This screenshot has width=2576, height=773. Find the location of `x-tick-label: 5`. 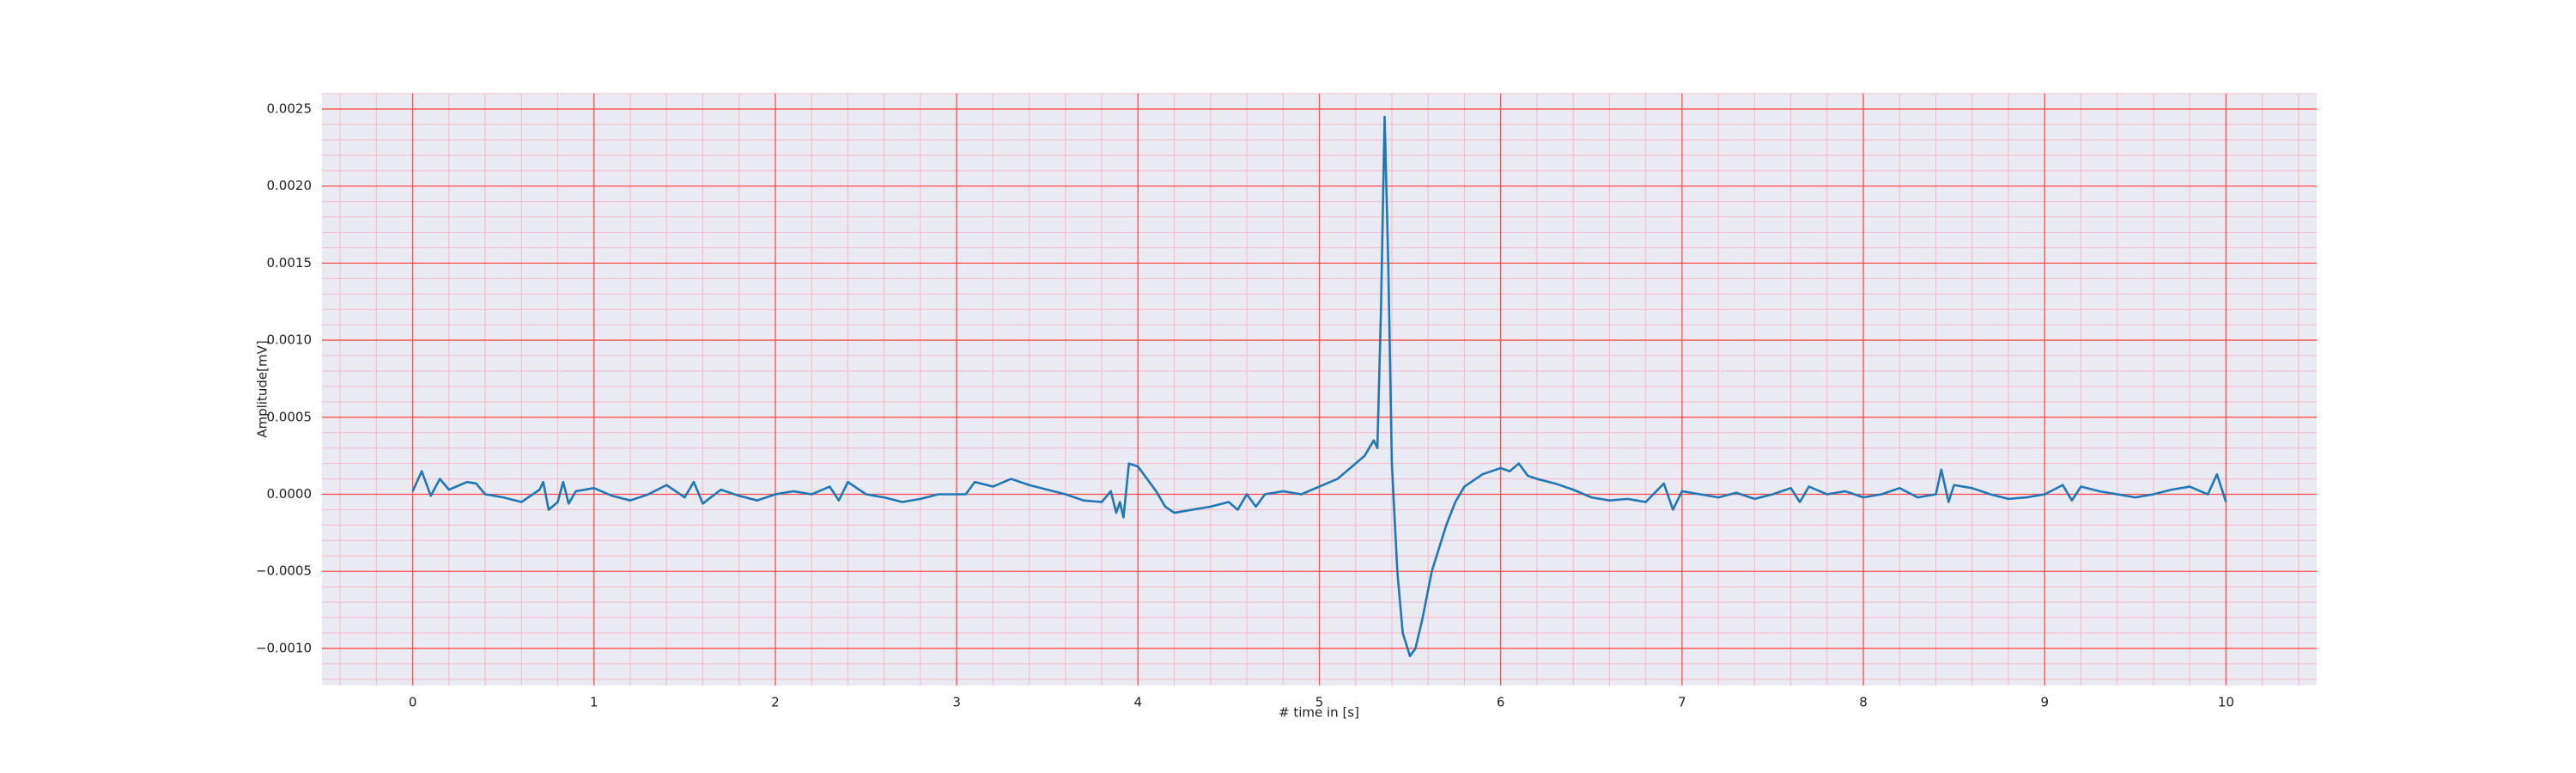

x-tick-label: 5 is located at coordinates (1319, 702).